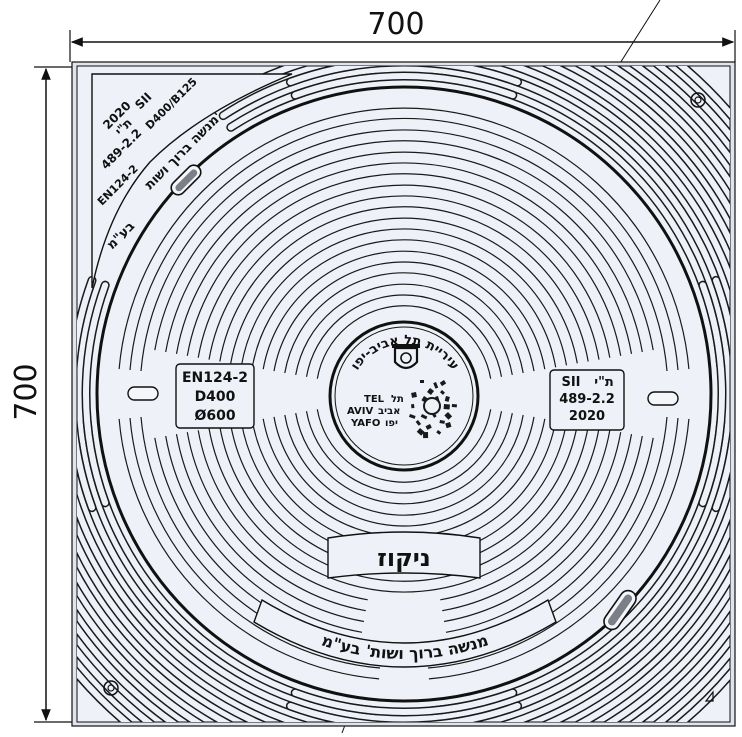  Describe the element at coordinates (663, 398) in the screenshot. I see `side-slot-right` at that location.